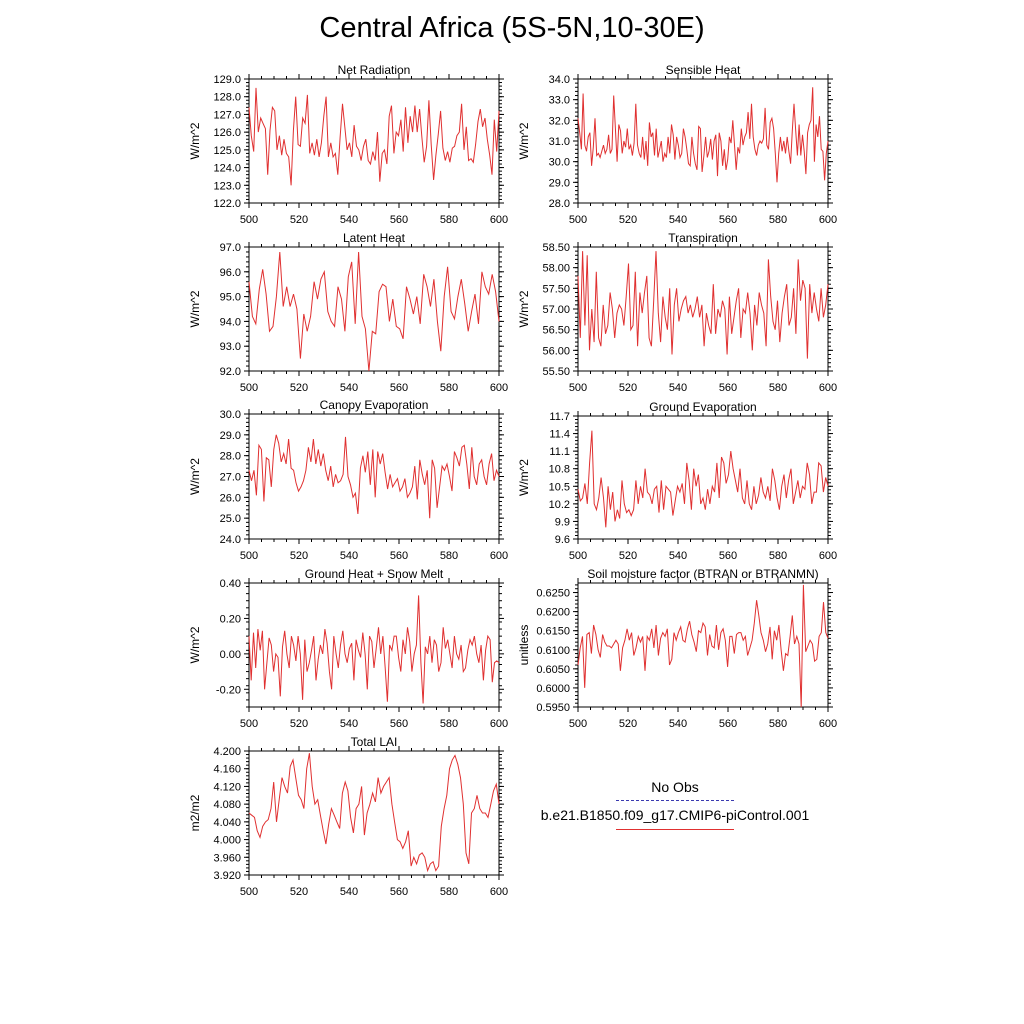 The image size is (1024, 1024). Describe the element at coordinates (374, 742) in the screenshot. I see `chart-title: Total LAI` at that location.